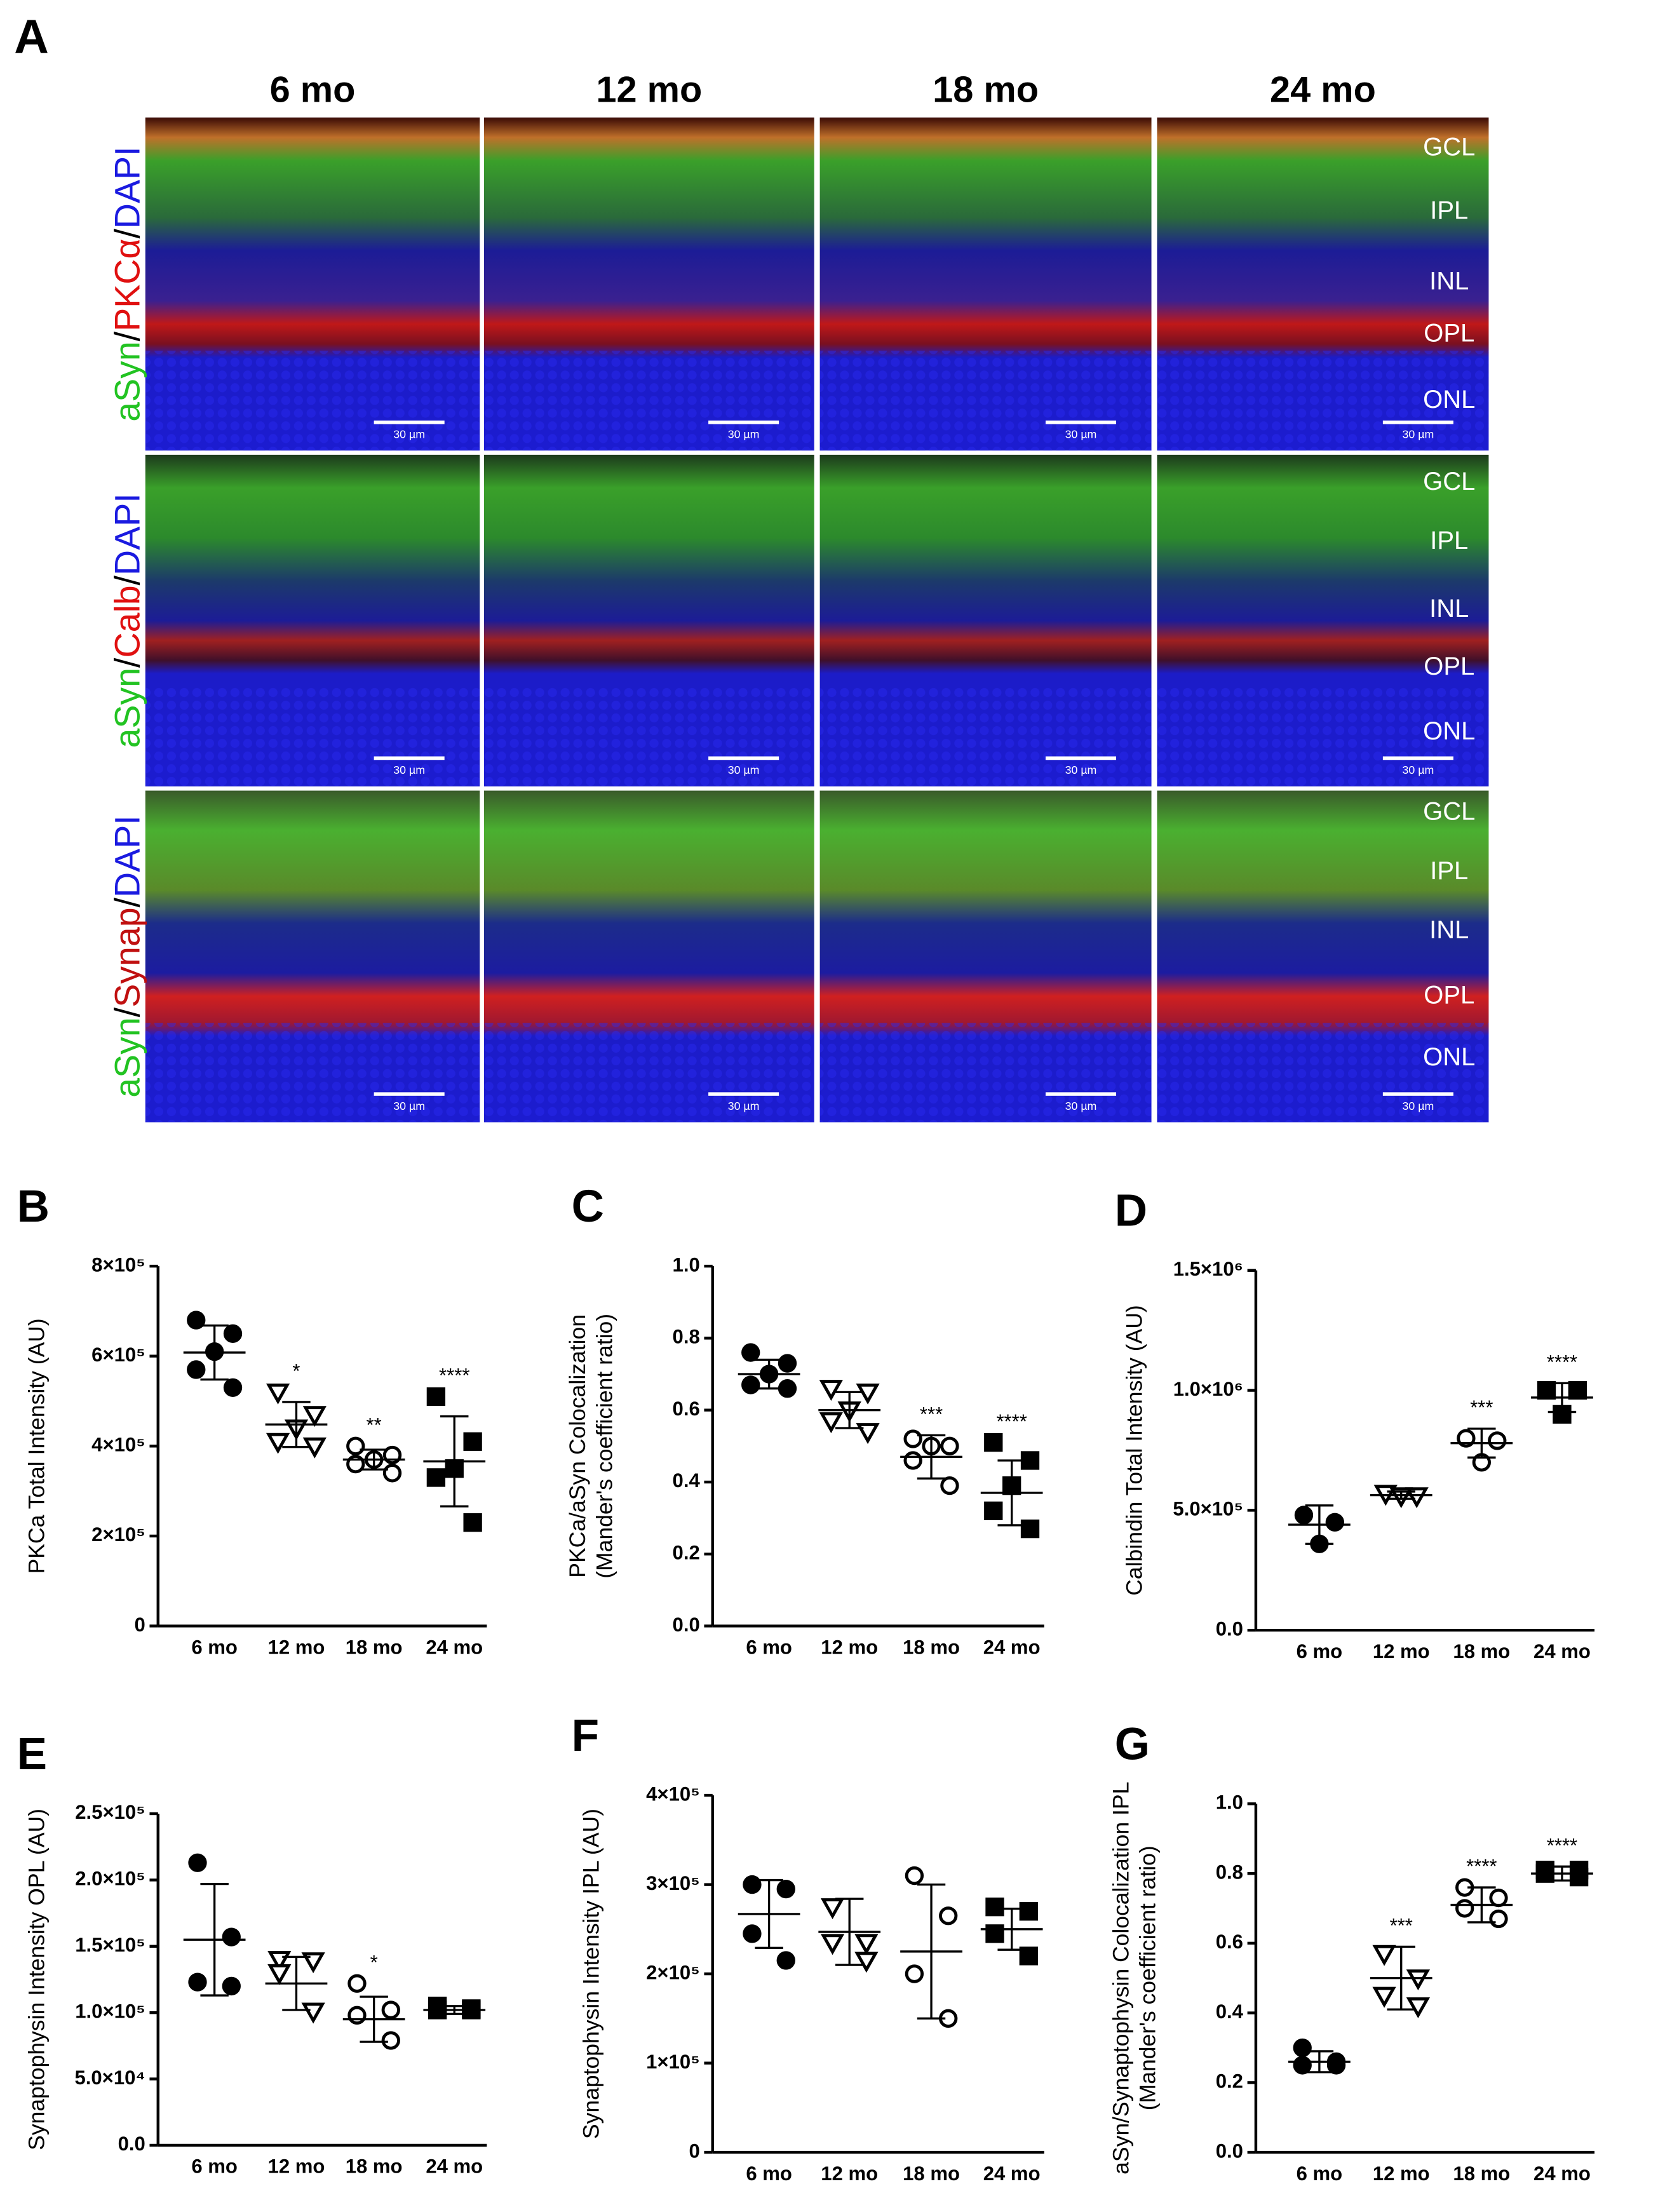 This screenshot has height=2212, width=1658. What do you see at coordinates (296, 1370) in the screenshot?
I see `significance: *` at bounding box center [296, 1370].